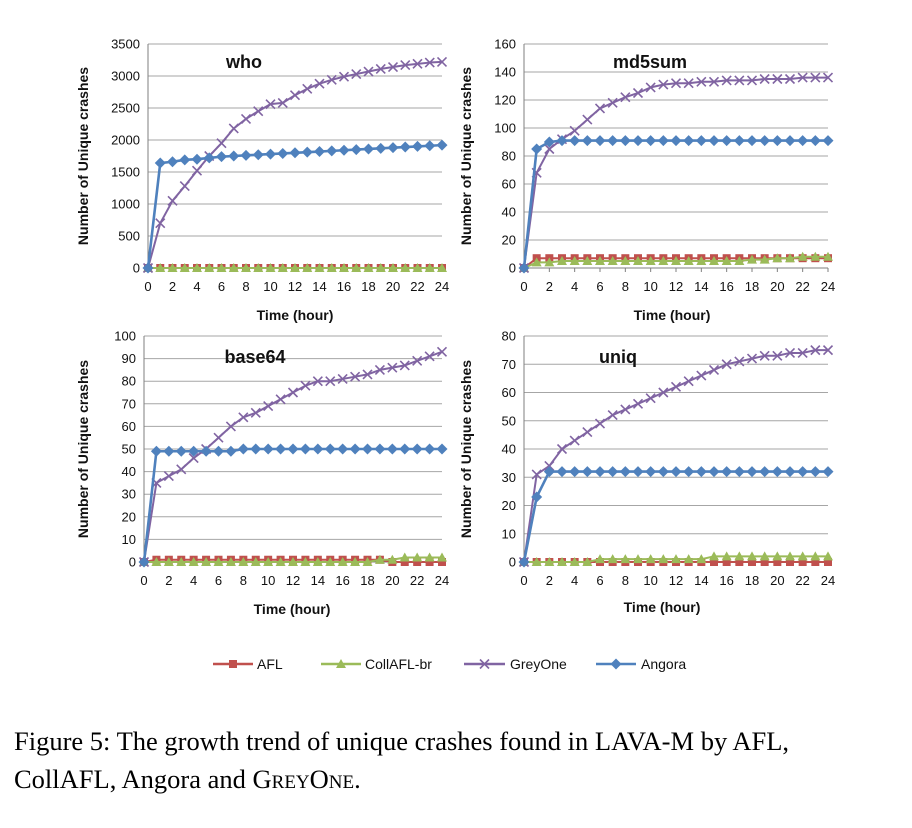  Describe the element at coordinates (676, 456) in the screenshot. I see `chart-uniq-series-greyone` at that location.